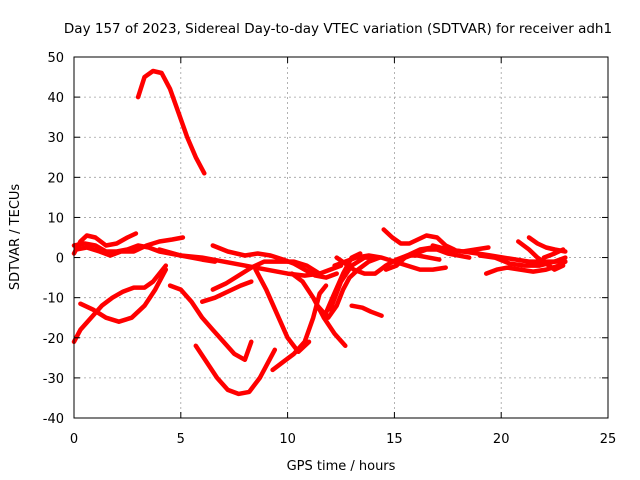 The image size is (640, 480). What do you see at coordinates (181, 439) in the screenshot?
I see `x-tick-label: 5` at bounding box center [181, 439].